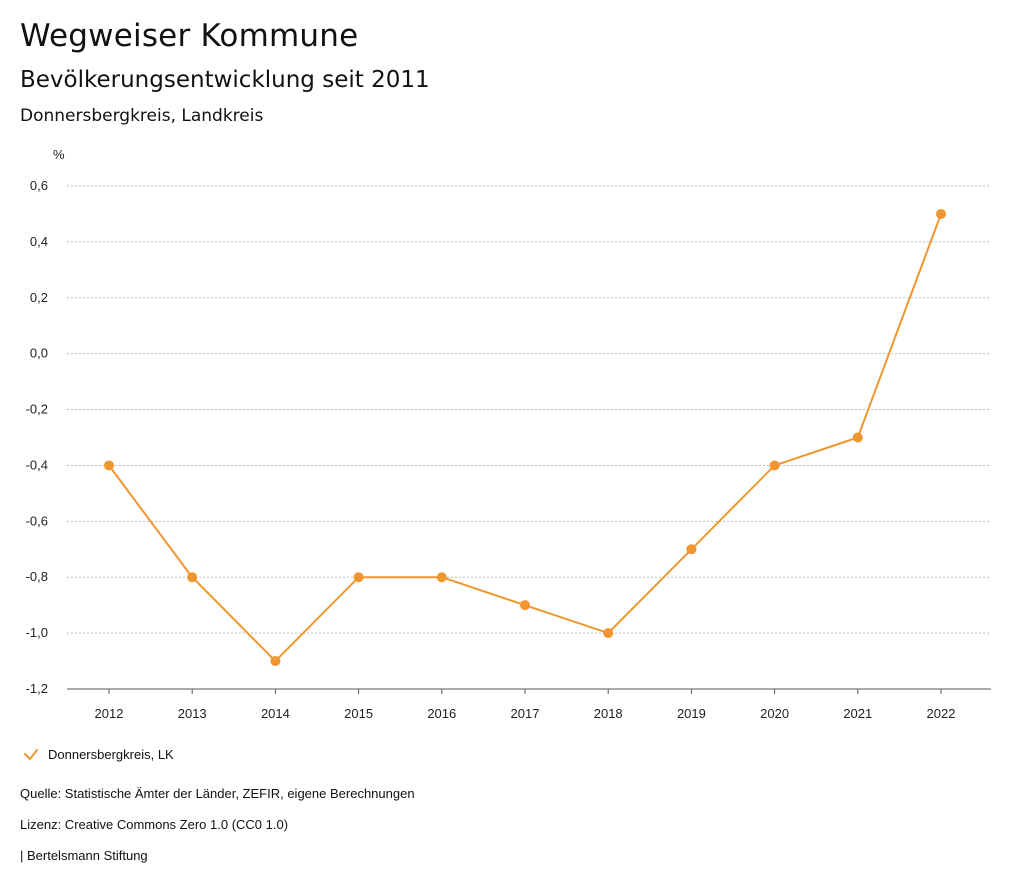 The width and height of the screenshot is (1024, 888). What do you see at coordinates (441, 713) in the screenshot?
I see `x-tick-label: 2016` at bounding box center [441, 713].